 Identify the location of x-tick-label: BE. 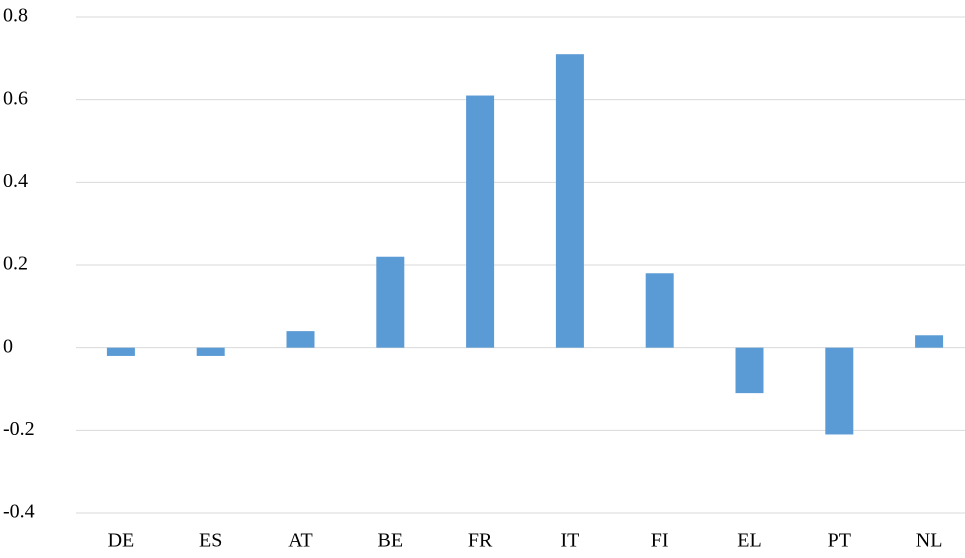
(391, 541).